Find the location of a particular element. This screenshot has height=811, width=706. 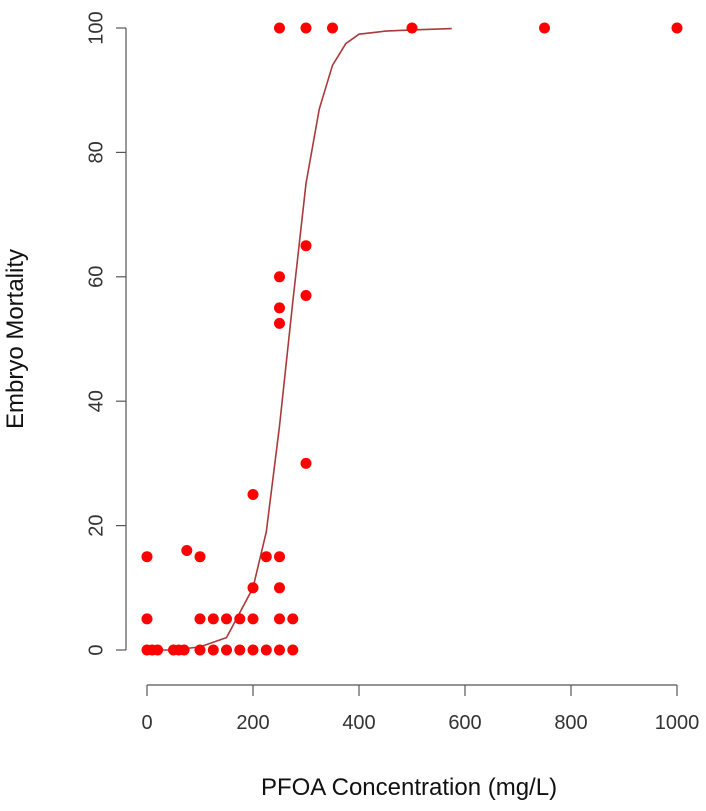

x-tick-label: 1000 is located at coordinates (677, 723).